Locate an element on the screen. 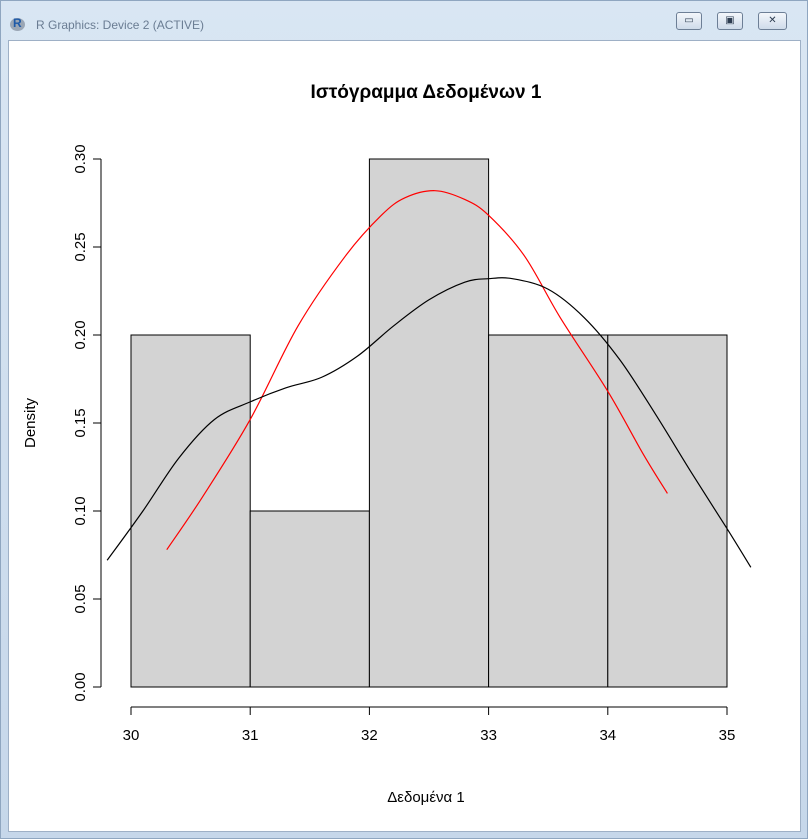 This screenshot has height=839, width=808. close-icon: ✕ is located at coordinates (772, 20).